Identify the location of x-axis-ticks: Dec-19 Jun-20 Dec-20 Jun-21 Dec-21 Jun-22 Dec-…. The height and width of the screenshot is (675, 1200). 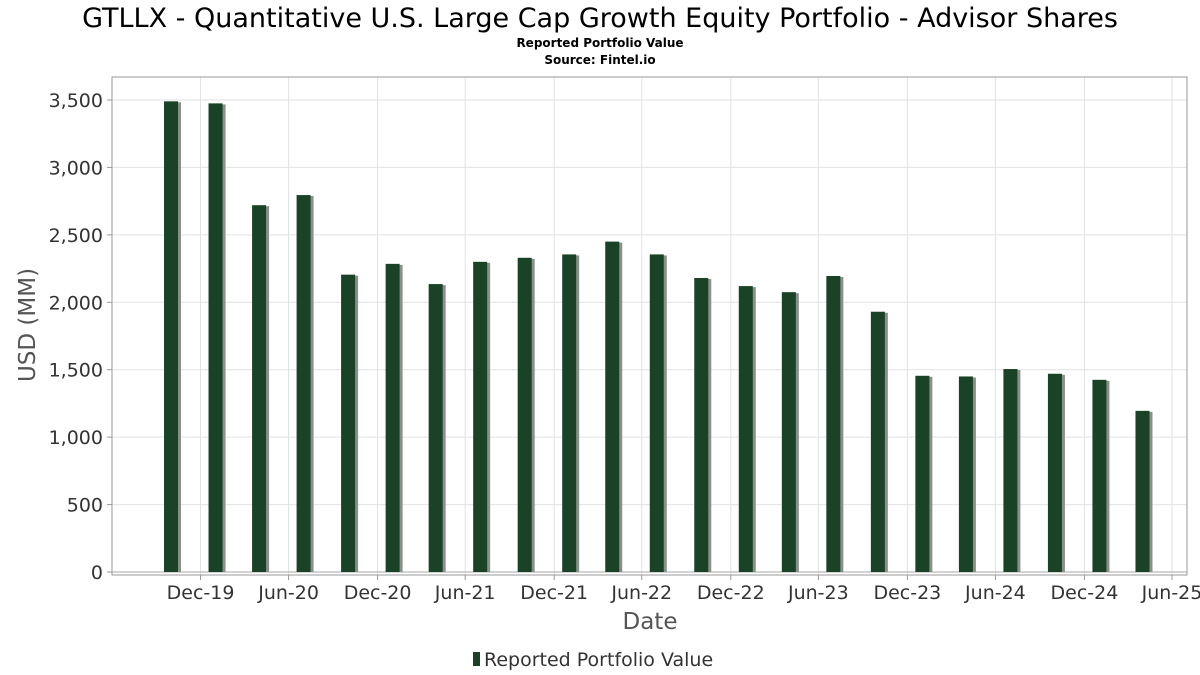
(683, 589).